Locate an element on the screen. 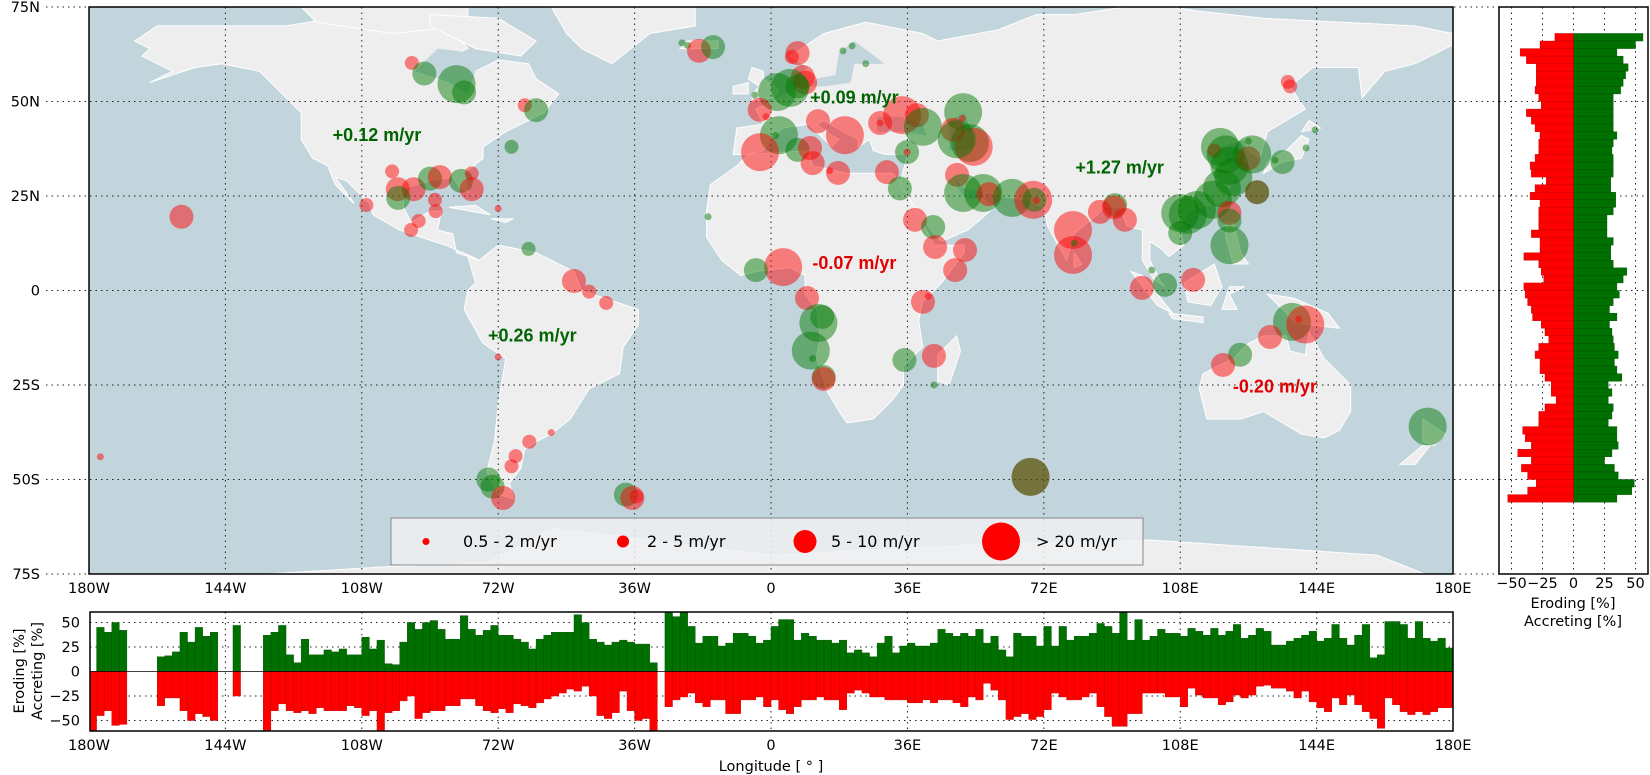 The width and height of the screenshot is (1650, 775). map-lat-tick-label: 0 is located at coordinates (35, 292).